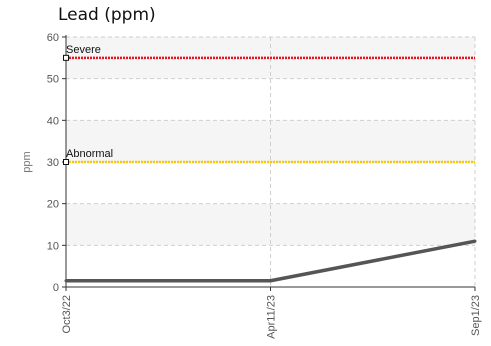 Image resolution: width=491 pixels, height=346 pixels. I want to click on x-tick-label: Oct3/22, so click(67, 314).